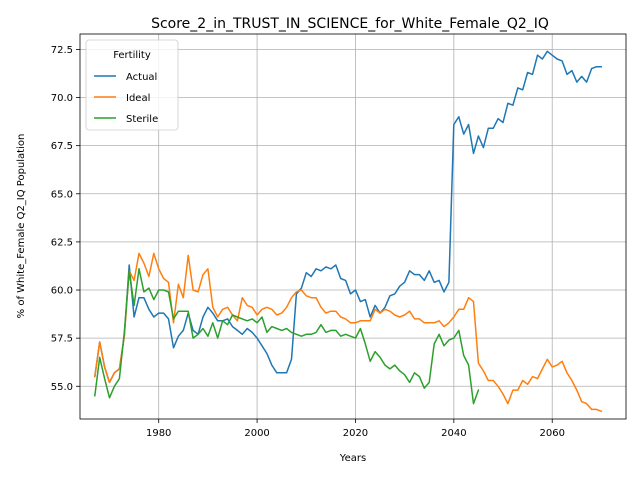  What do you see at coordinates (132, 55) in the screenshot?
I see `legend-title: Fertility` at bounding box center [132, 55].